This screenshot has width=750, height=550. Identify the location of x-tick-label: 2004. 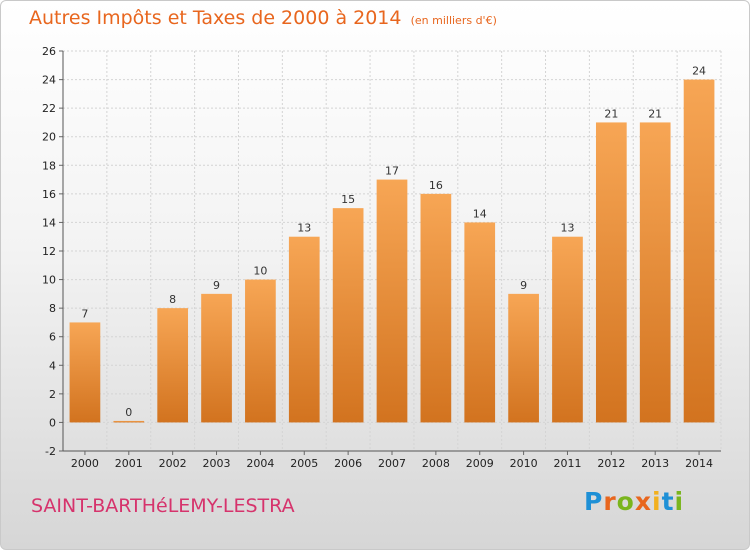
(260, 463).